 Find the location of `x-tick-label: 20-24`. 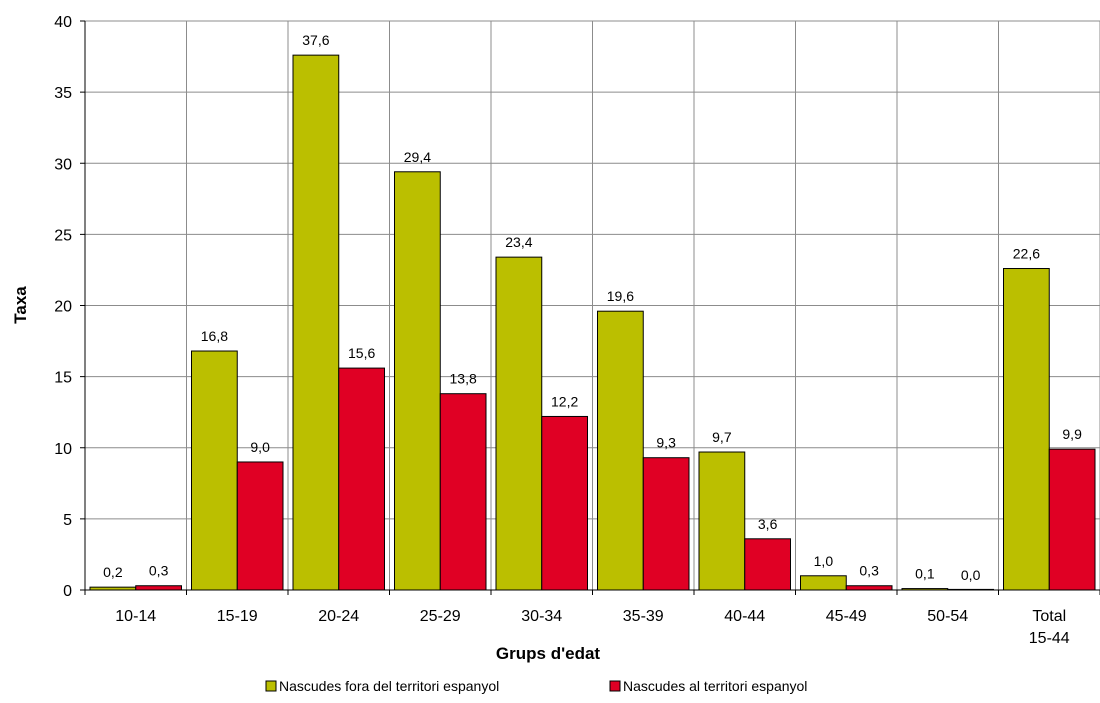

x-tick-label: 20-24 is located at coordinates (338, 616).